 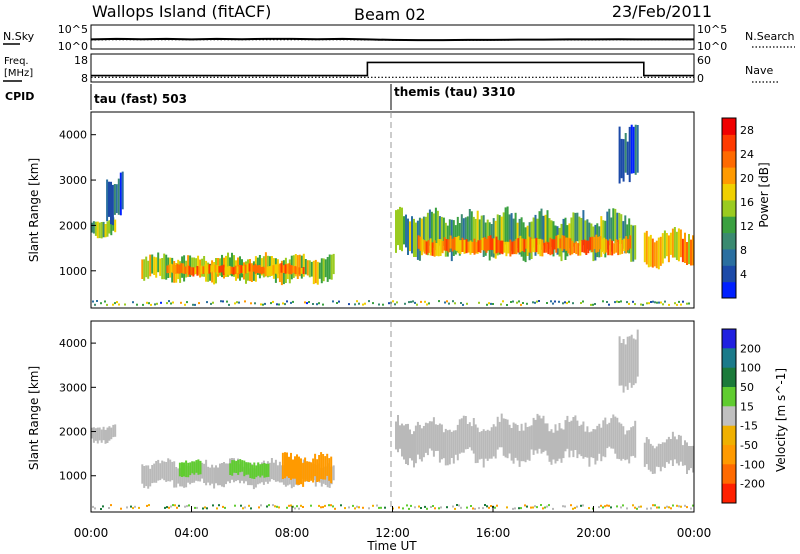 I want to click on freq-label: Freq., so click(x=16, y=61).